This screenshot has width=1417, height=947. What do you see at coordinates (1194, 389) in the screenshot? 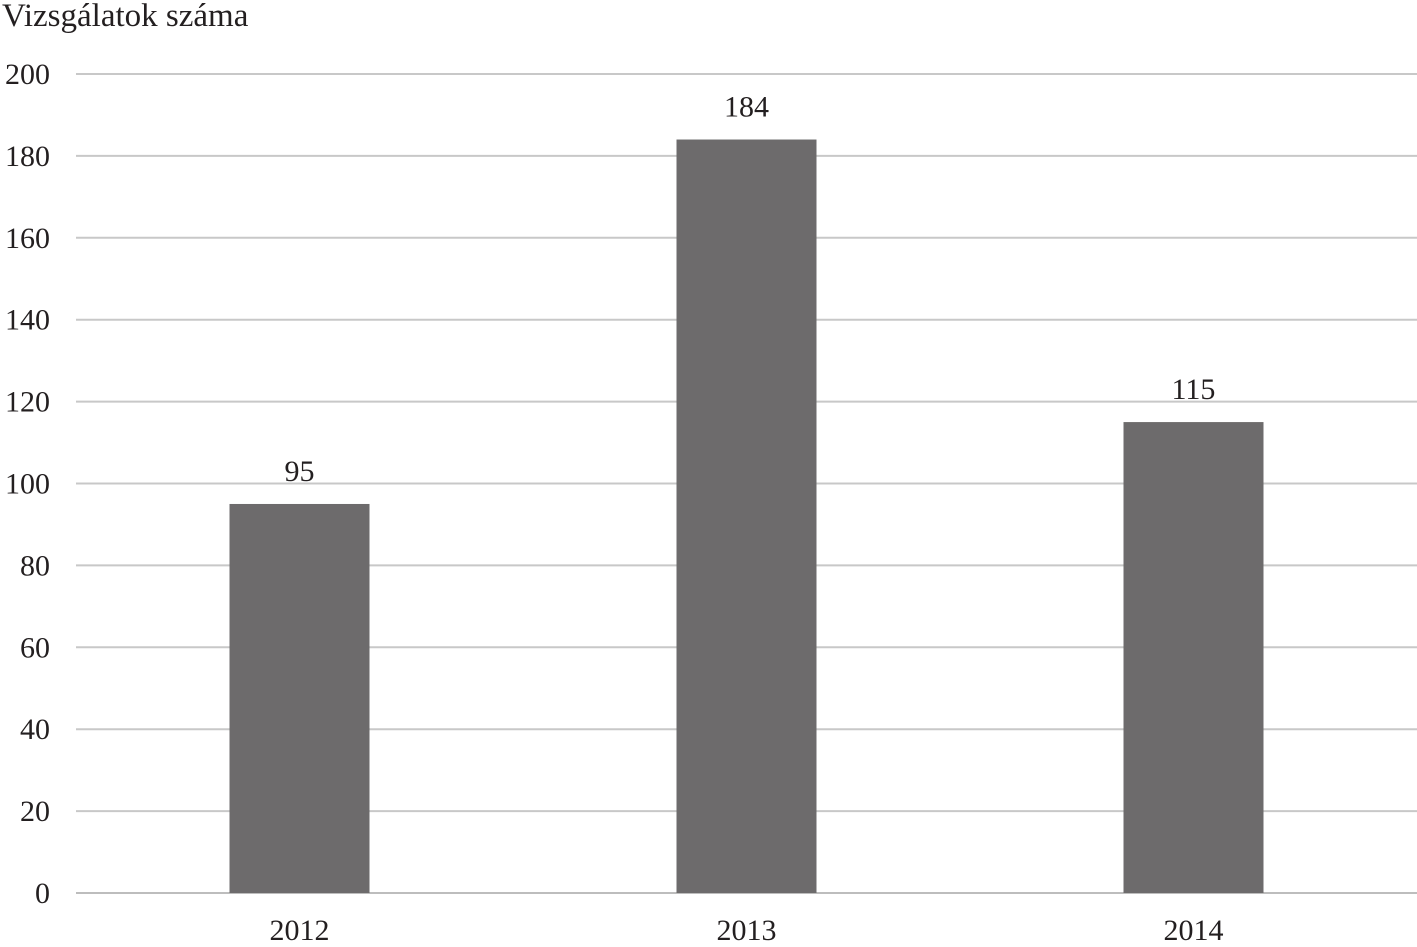
I see `data-label-2014: 115` at bounding box center [1194, 389].